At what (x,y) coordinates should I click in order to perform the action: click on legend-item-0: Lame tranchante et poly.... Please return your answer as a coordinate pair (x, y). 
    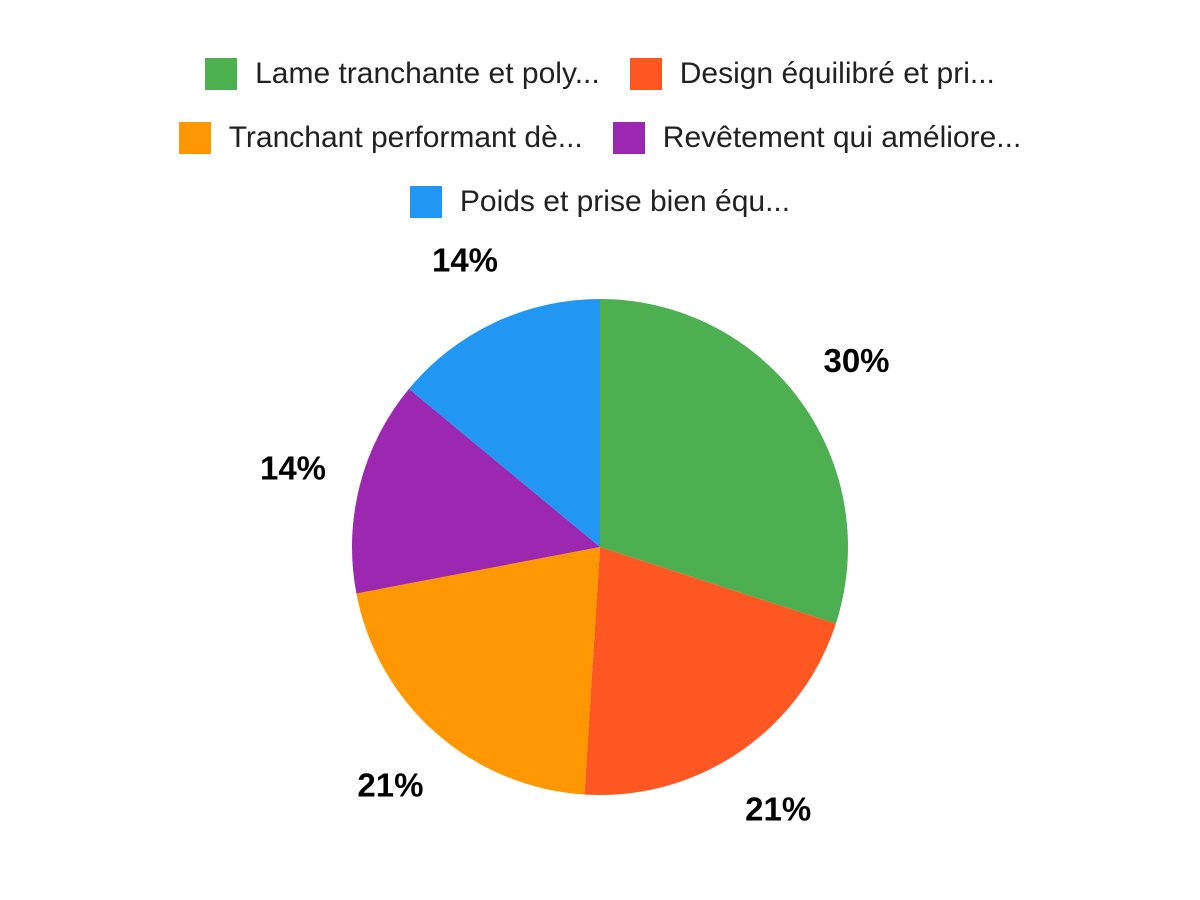
    Looking at the image, I should click on (402, 74).